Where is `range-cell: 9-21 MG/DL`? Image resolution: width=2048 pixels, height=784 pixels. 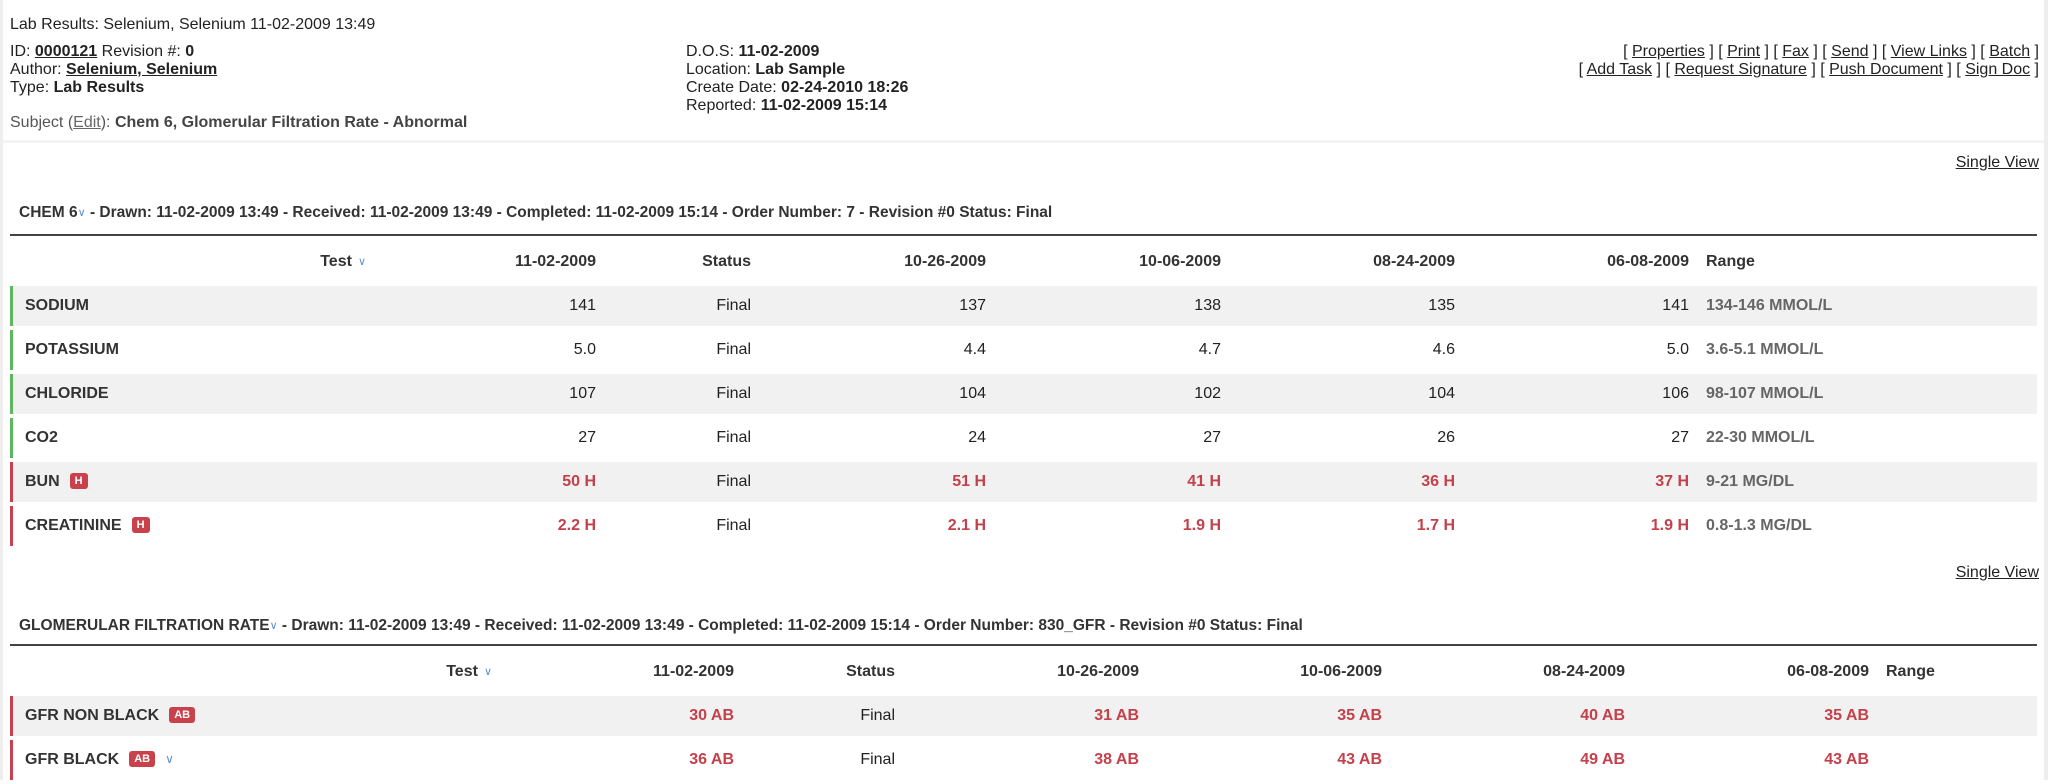 range-cell: 9-21 MG/DL is located at coordinates (1863, 482).